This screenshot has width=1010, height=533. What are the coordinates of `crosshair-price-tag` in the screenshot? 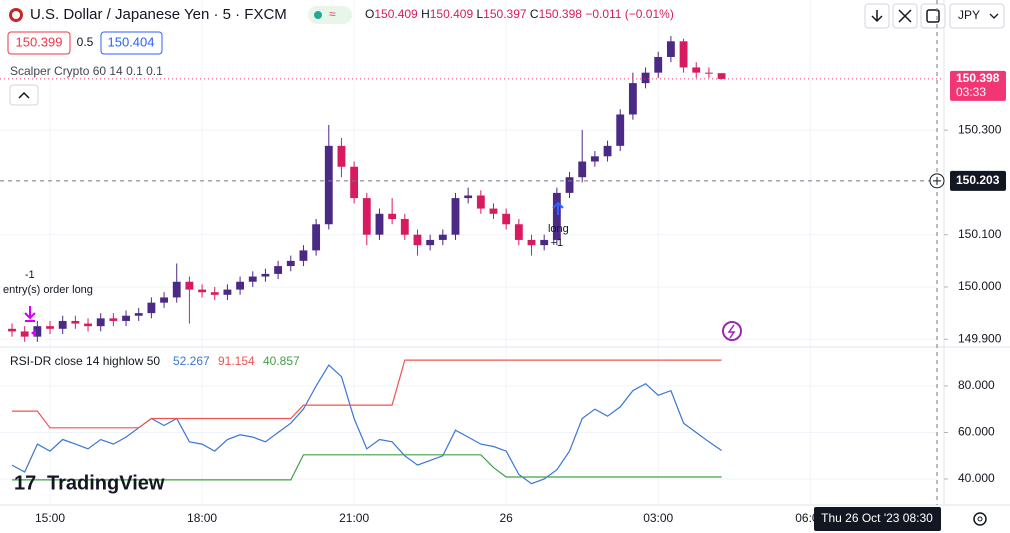 It's located at (978, 180).